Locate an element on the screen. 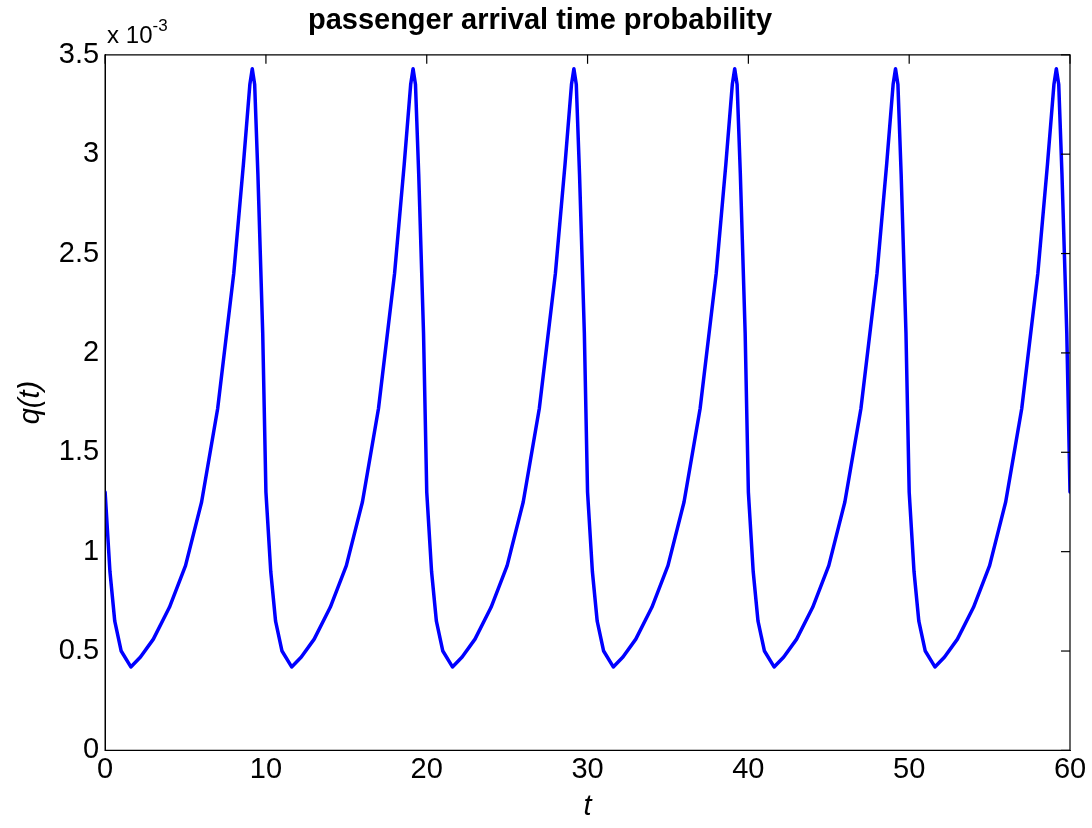  y-tick-label: 1.5 is located at coordinates (79, 450).